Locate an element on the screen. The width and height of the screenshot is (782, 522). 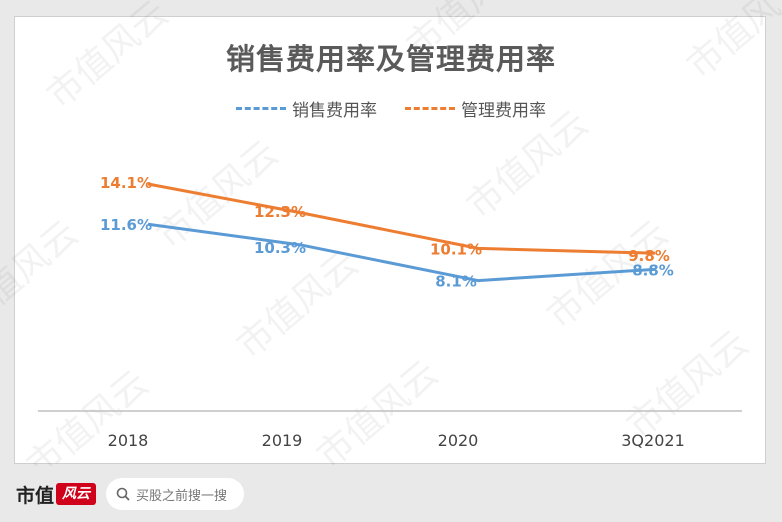
data-label-admin: 10.1% is located at coordinates (456, 249).